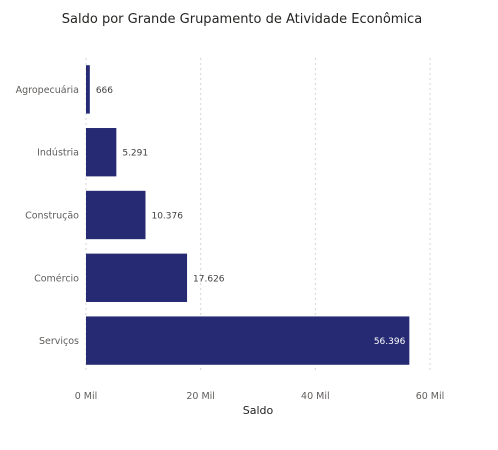  I want to click on data-label: 666, so click(104, 91).